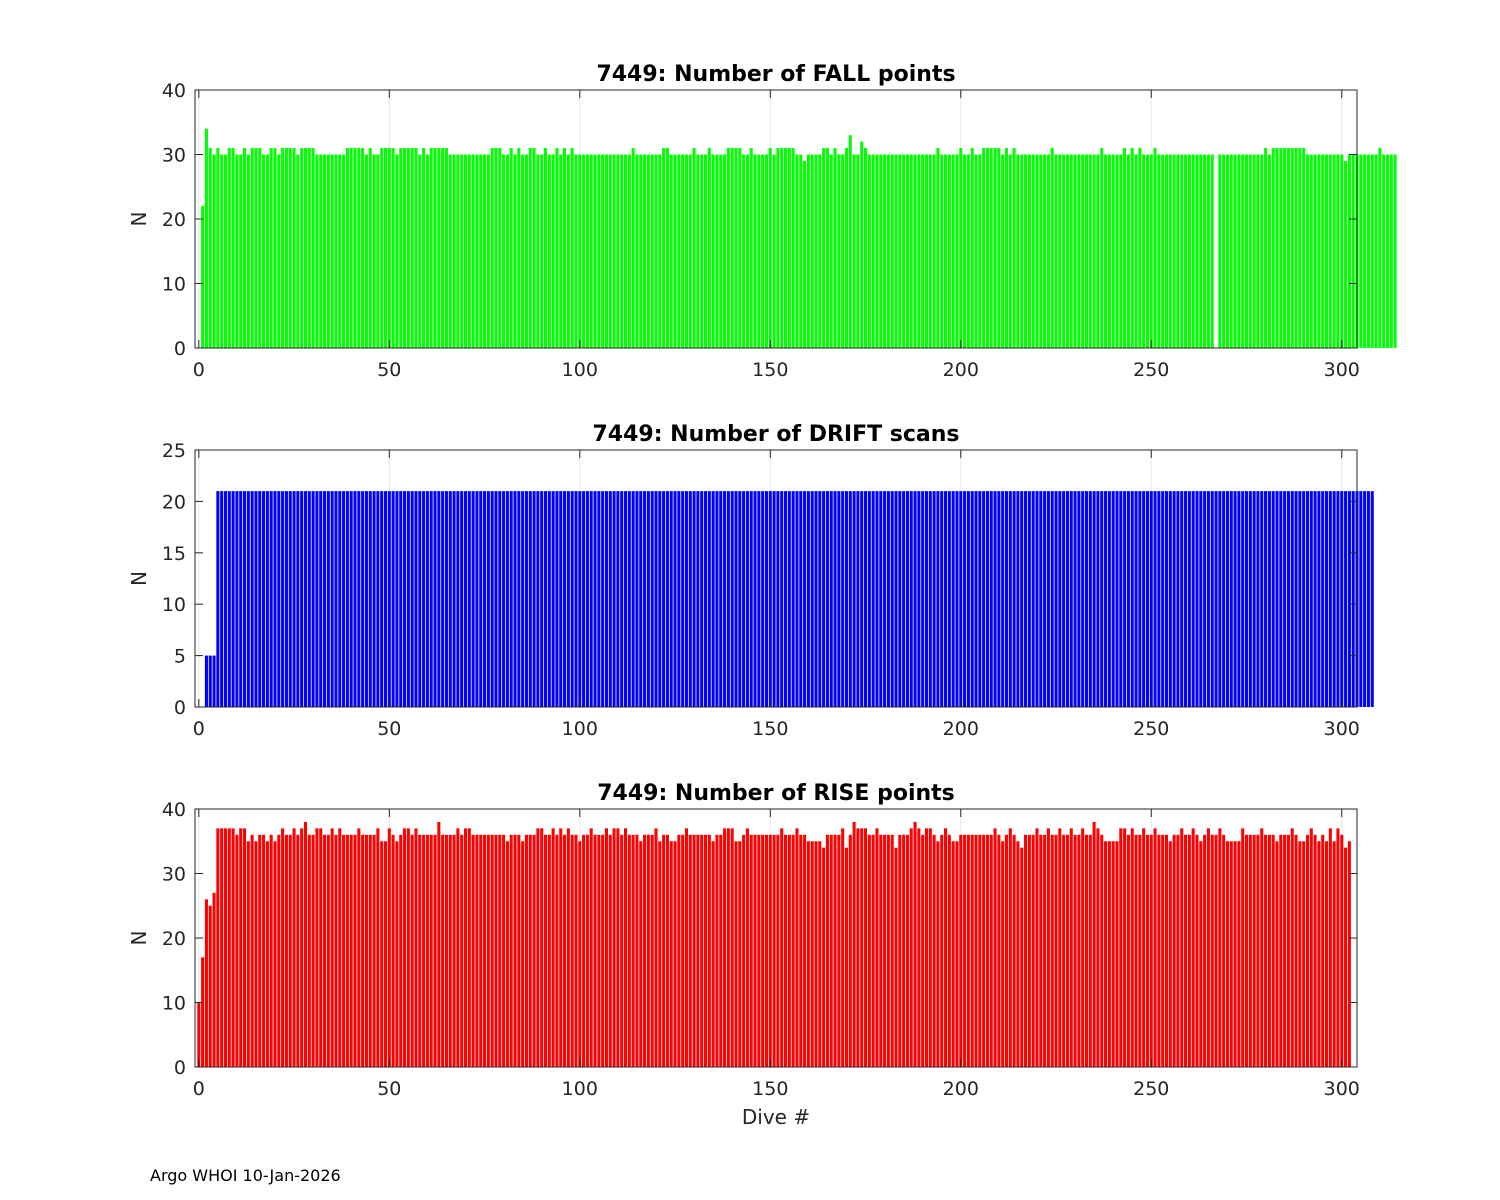  Describe the element at coordinates (799, 238) in the screenshot. I see `bar-series` at that location.